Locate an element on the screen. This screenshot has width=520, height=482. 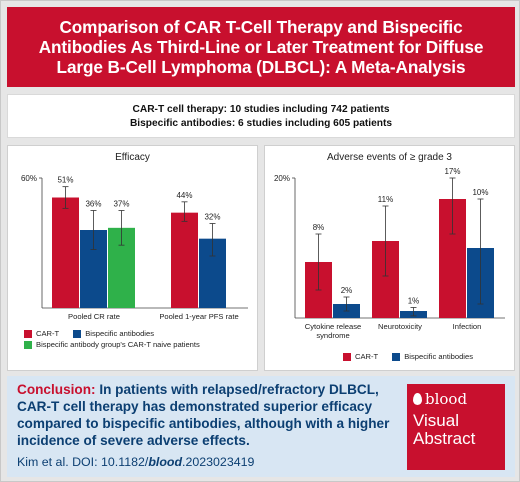
adverse-events-legend: CAR-T Bispecific antibodies is located at coordinates (408, 357).